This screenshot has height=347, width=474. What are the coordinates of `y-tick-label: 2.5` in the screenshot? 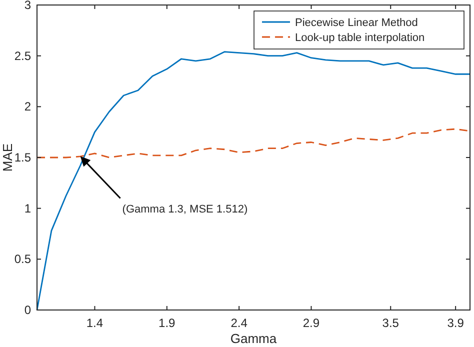 It's located at (23, 55).